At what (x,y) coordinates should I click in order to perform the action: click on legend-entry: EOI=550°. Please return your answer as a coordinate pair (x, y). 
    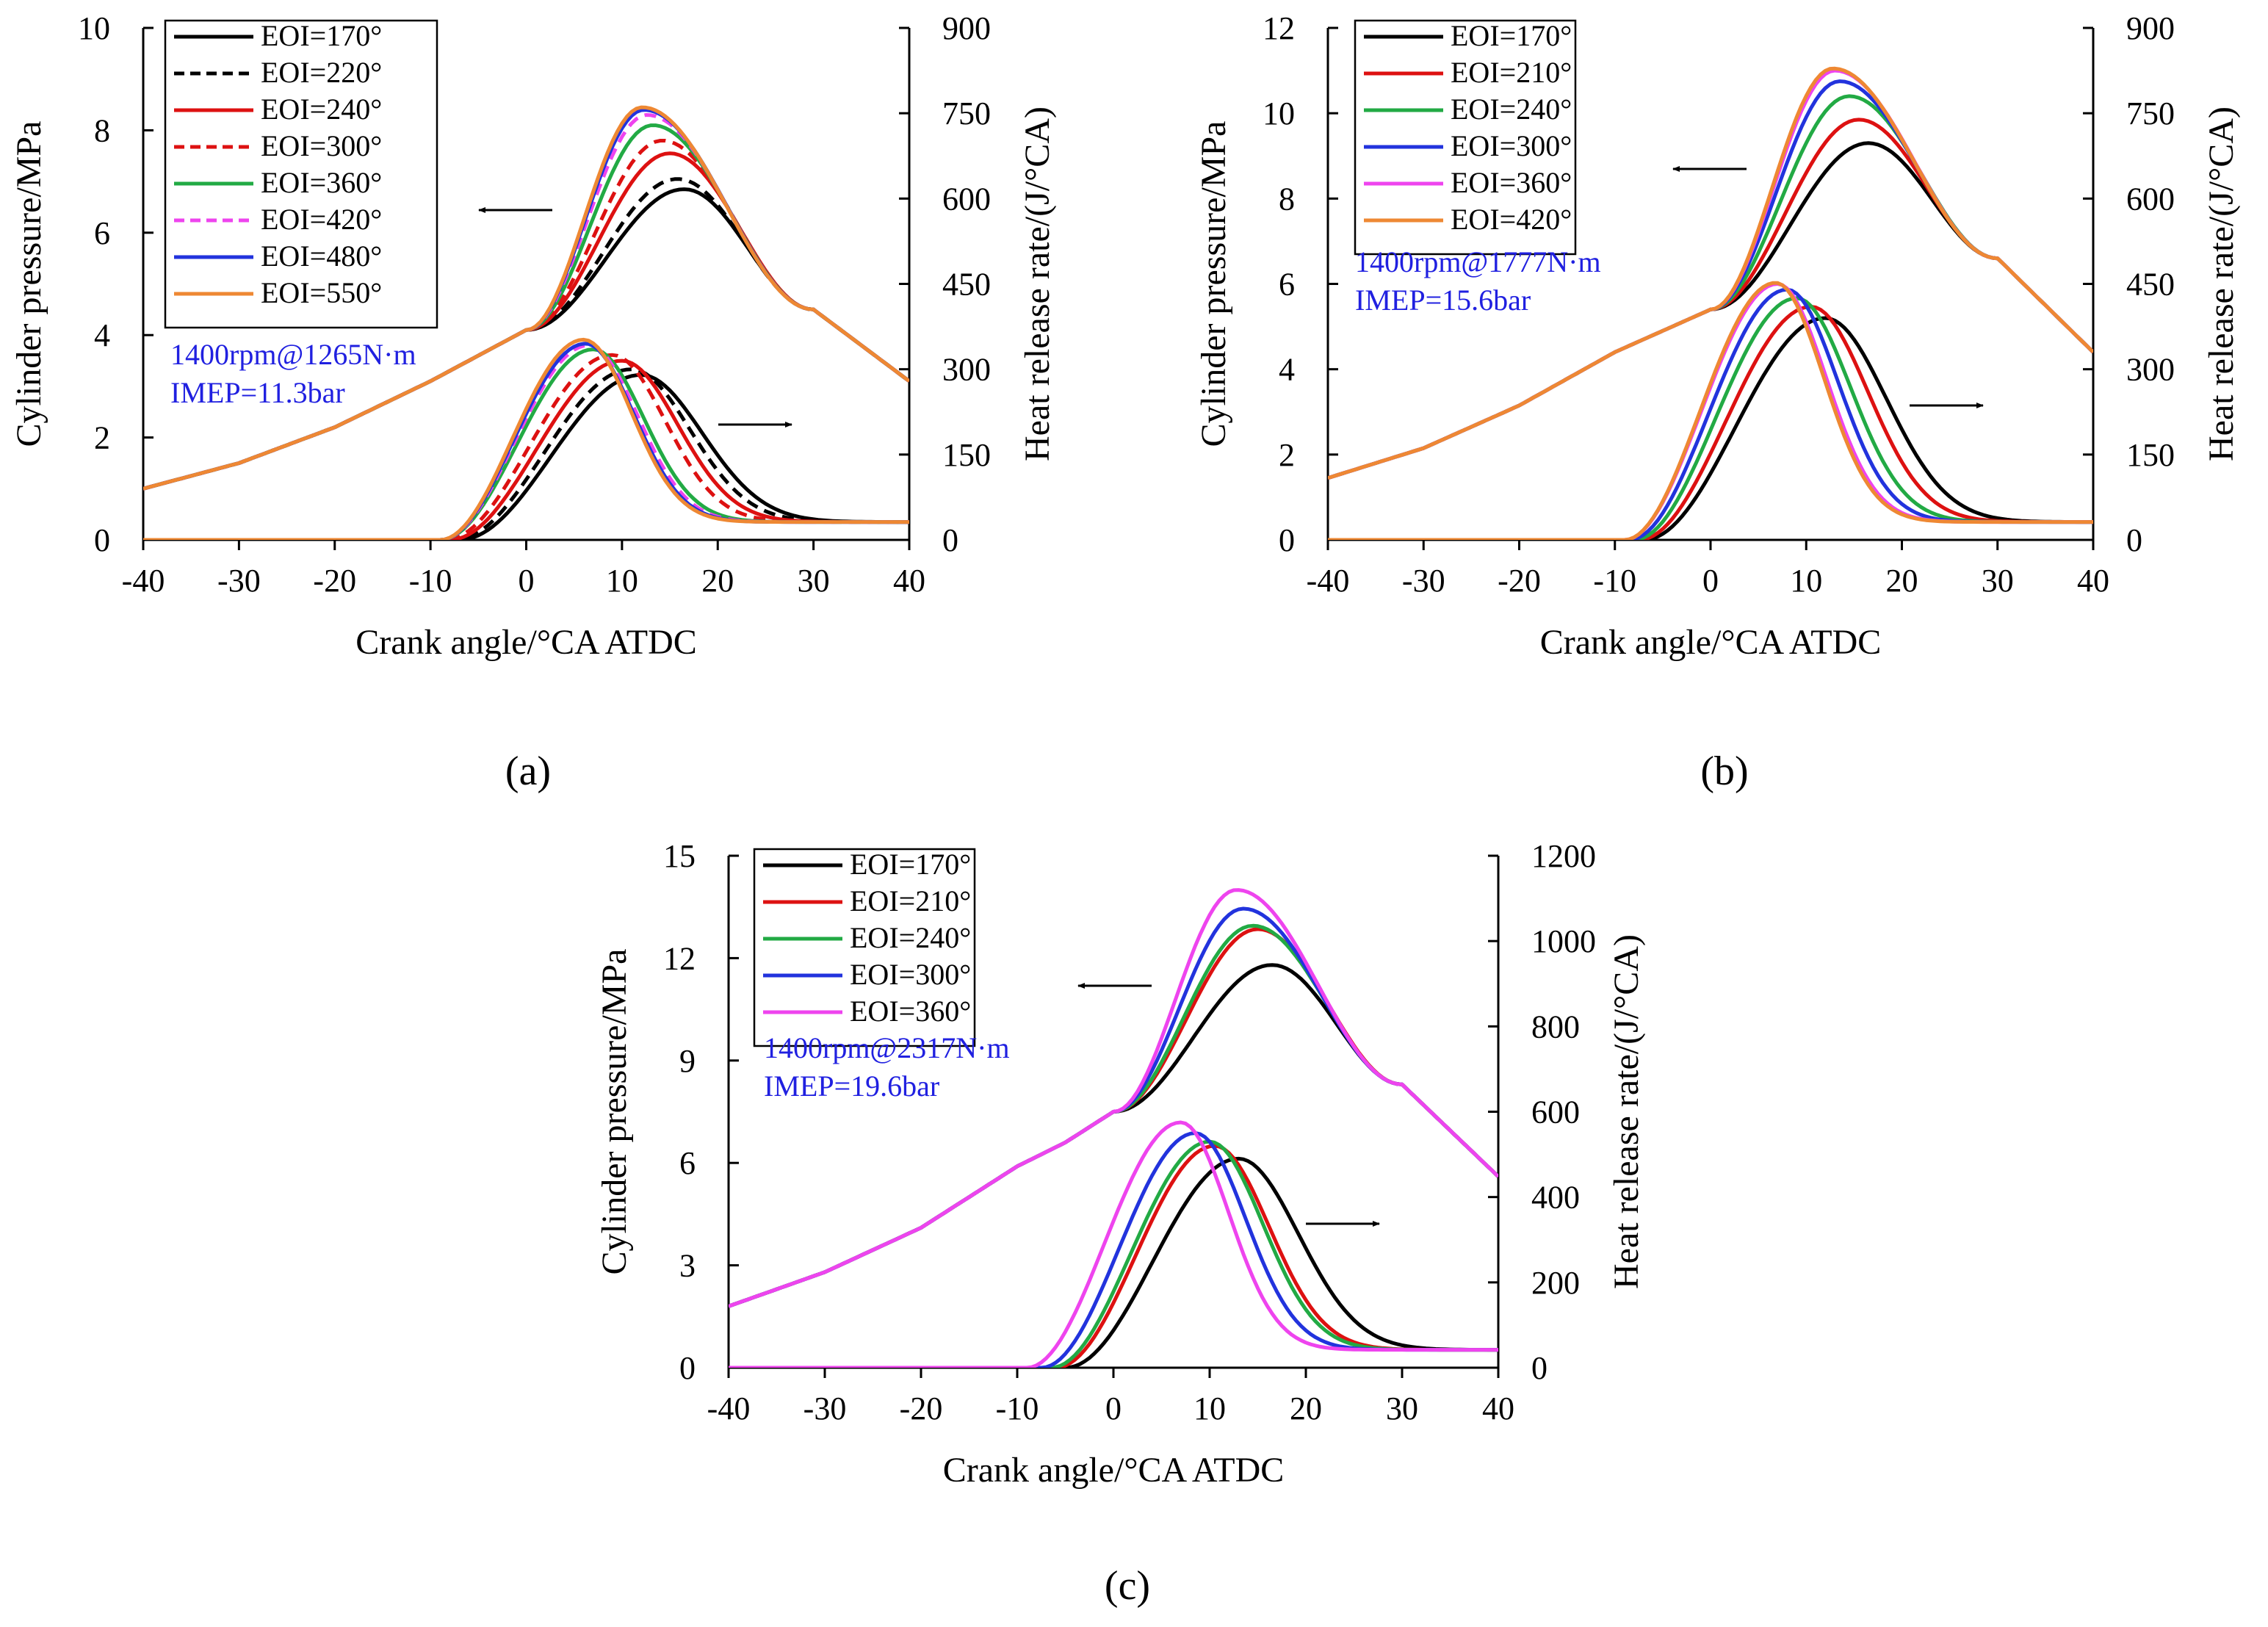
    Looking at the image, I should click on (321, 292).